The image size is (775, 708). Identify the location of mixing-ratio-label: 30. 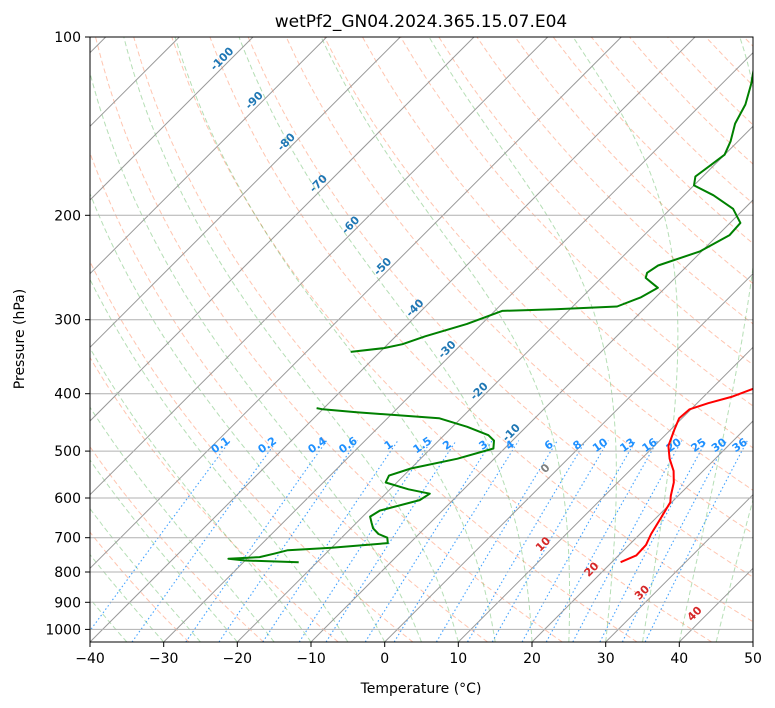
(719, 445).